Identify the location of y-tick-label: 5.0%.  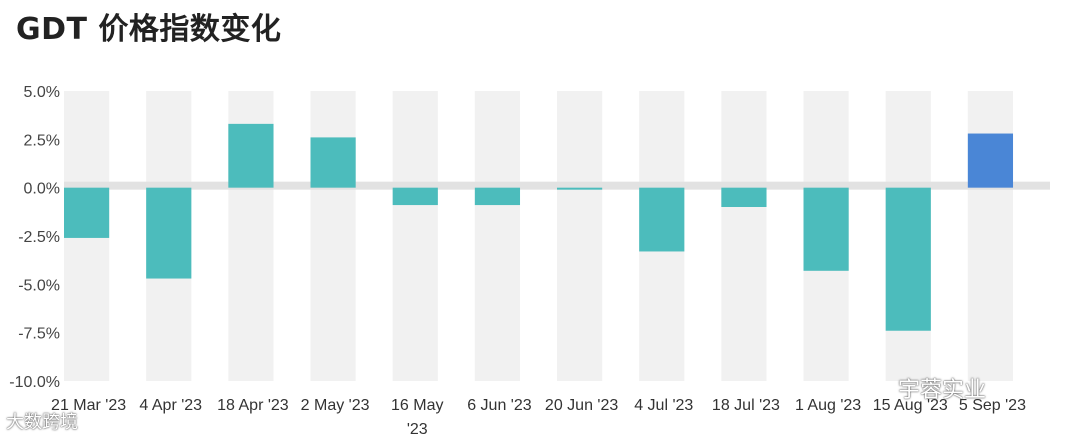
(42, 92).